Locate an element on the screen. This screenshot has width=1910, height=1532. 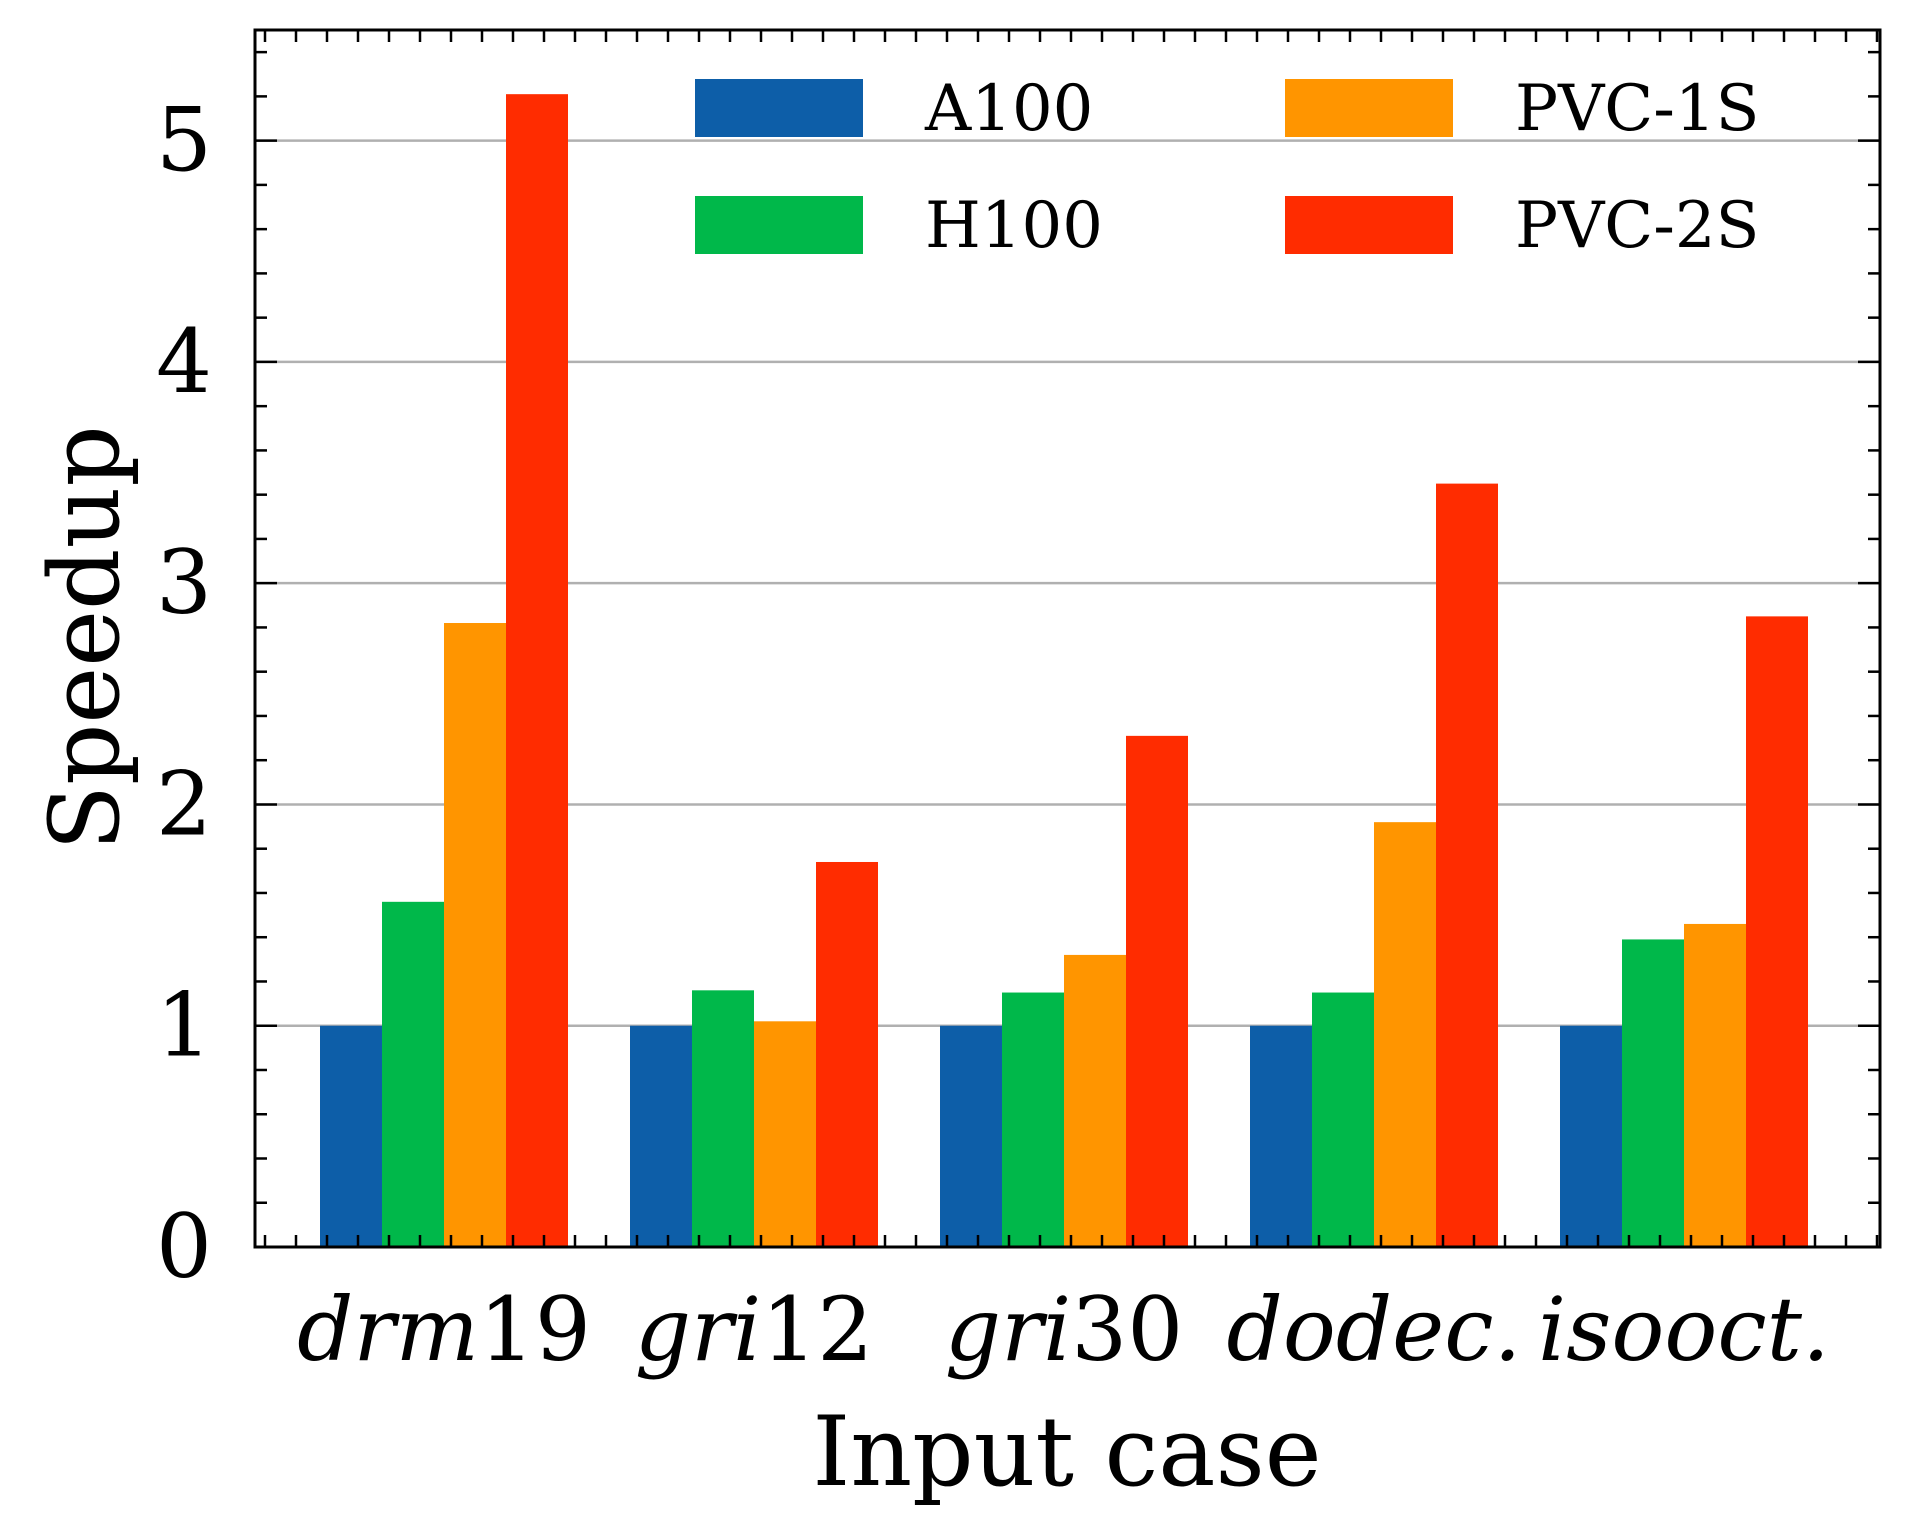
bar-a100-gri30 is located at coordinates (971, 1136).